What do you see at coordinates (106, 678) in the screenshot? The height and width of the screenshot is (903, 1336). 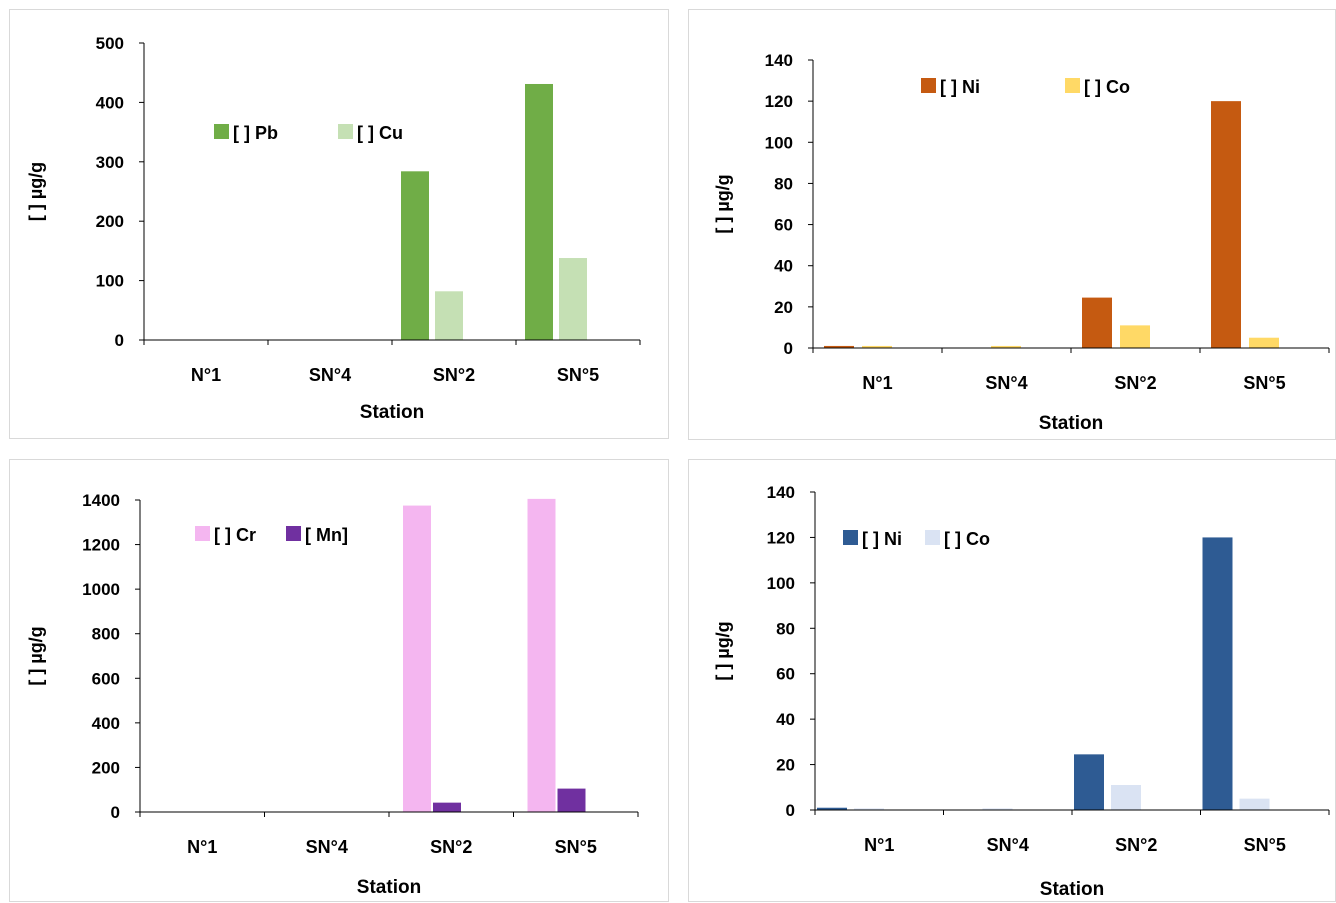 I see `y-tick-label: 600` at bounding box center [106, 678].